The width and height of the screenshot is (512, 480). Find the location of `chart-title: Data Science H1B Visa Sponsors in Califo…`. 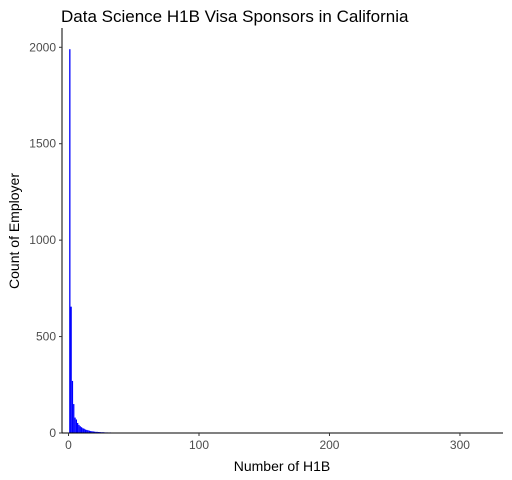

chart-title: Data Science H1B Visa Sponsors in Califo… is located at coordinates (235, 16).